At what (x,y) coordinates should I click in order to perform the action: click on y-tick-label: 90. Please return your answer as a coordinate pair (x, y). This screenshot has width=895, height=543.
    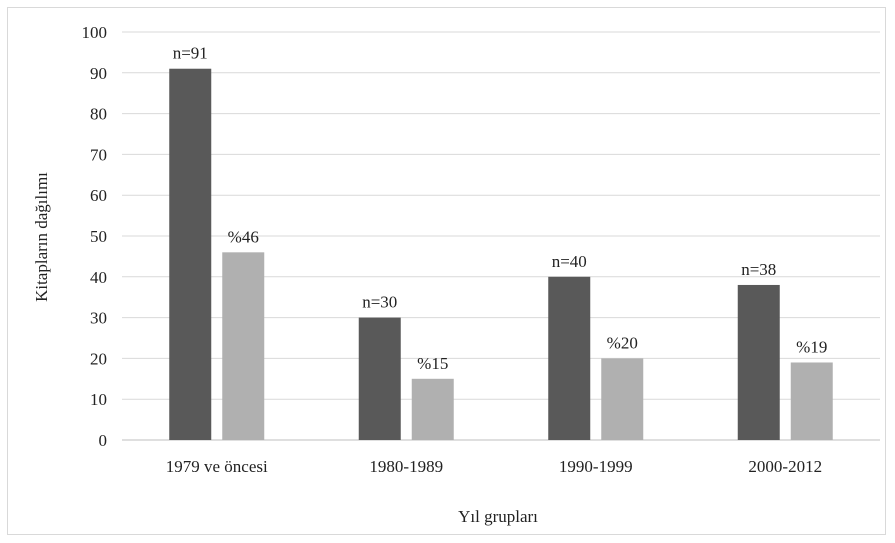
    Looking at the image, I should click on (98, 73).